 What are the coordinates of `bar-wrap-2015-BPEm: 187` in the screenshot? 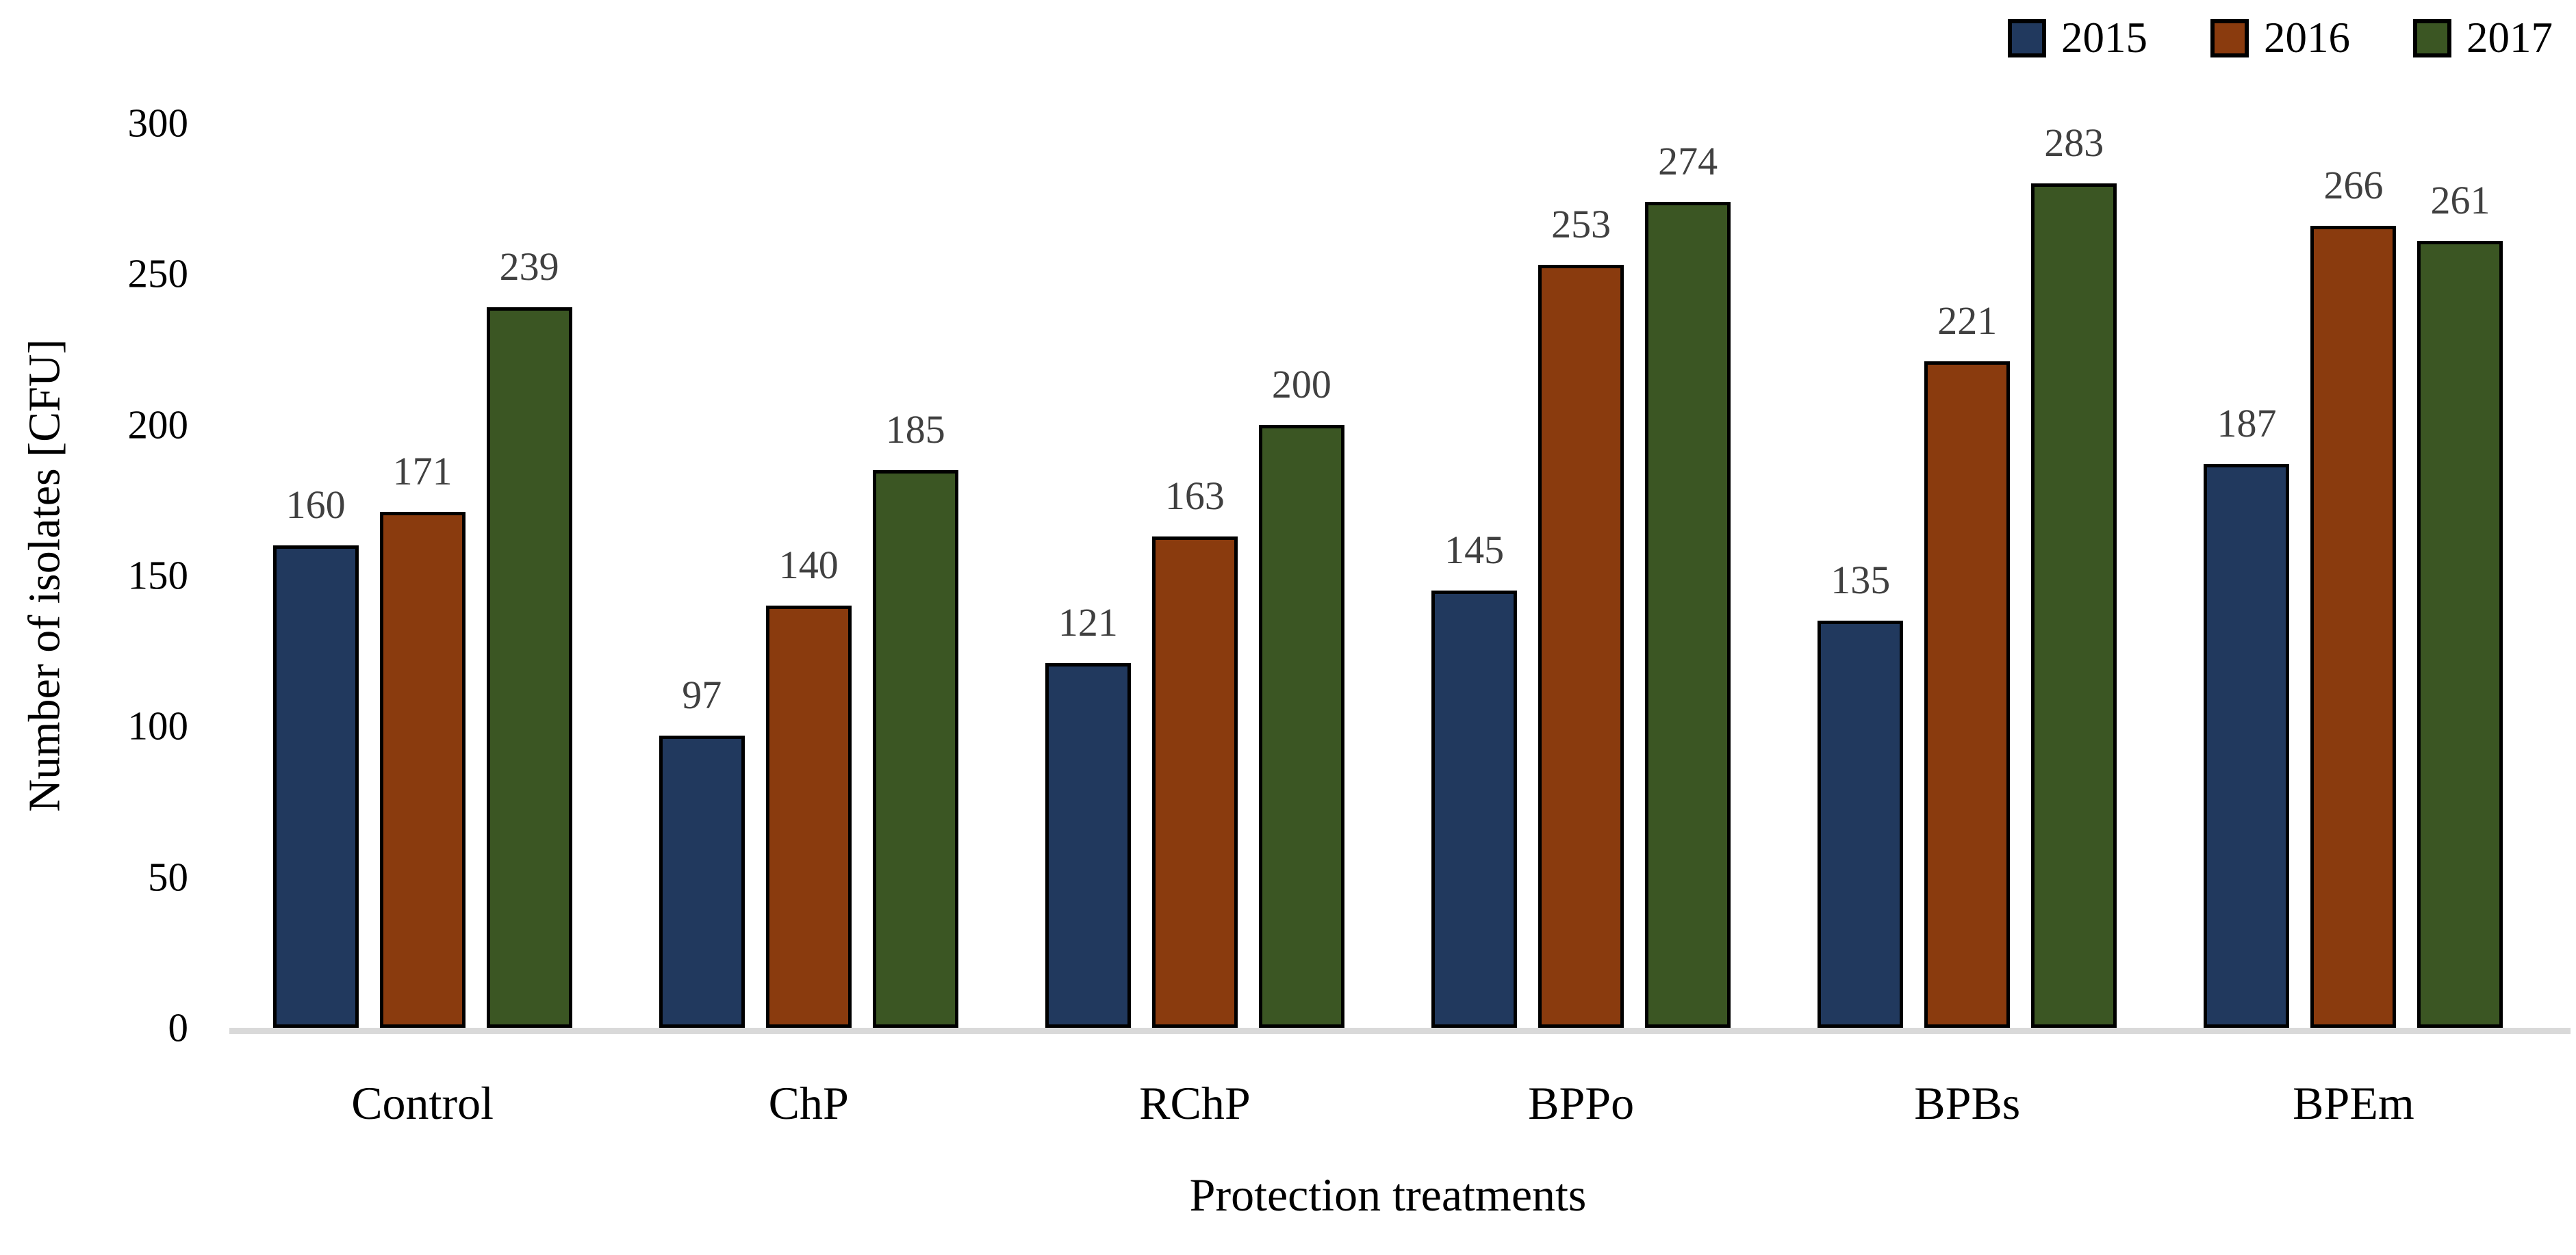 It's located at (2247, 575).